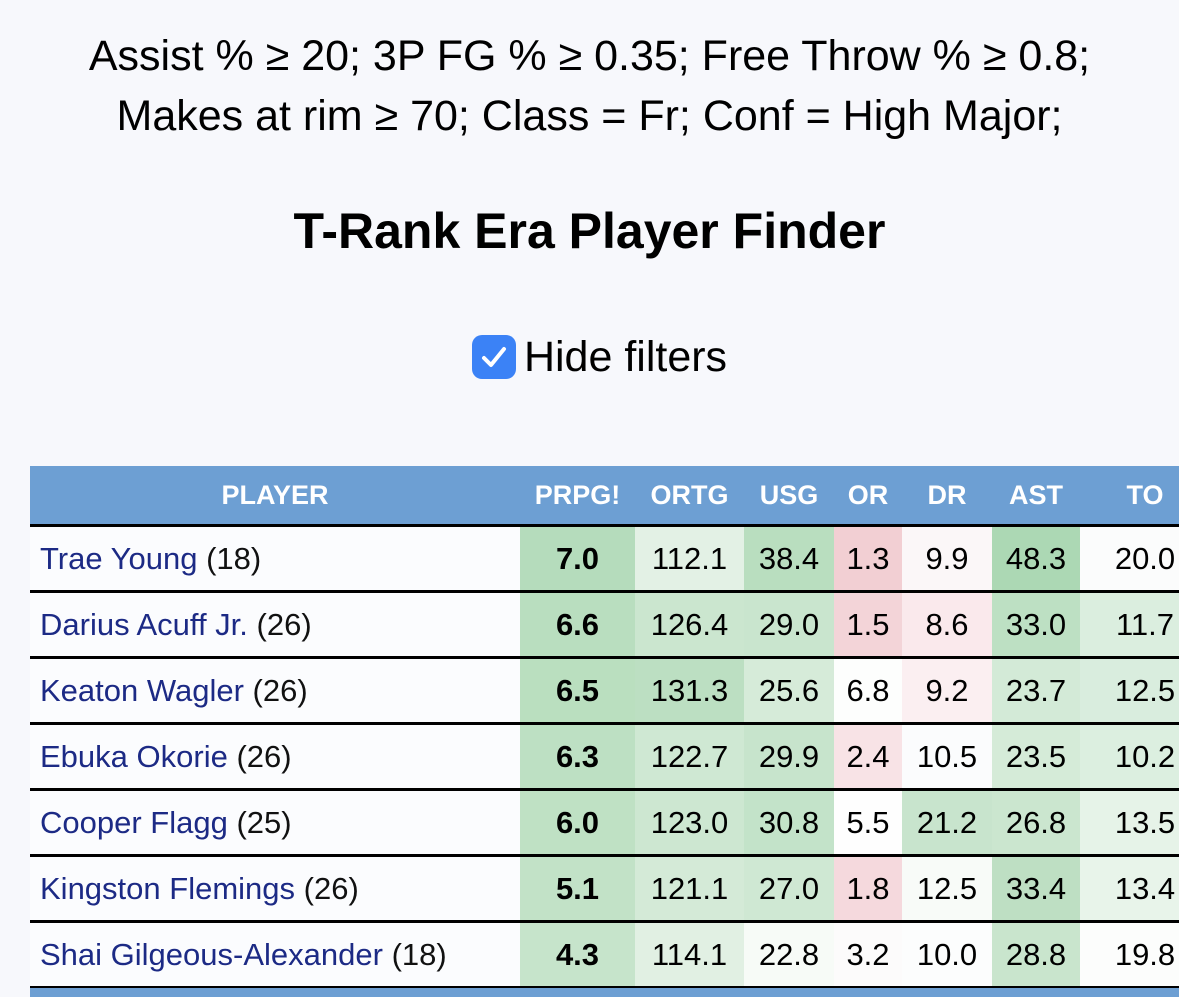  What do you see at coordinates (947, 496) in the screenshot?
I see `column-header-dr: DR` at bounding box center [947, 496].